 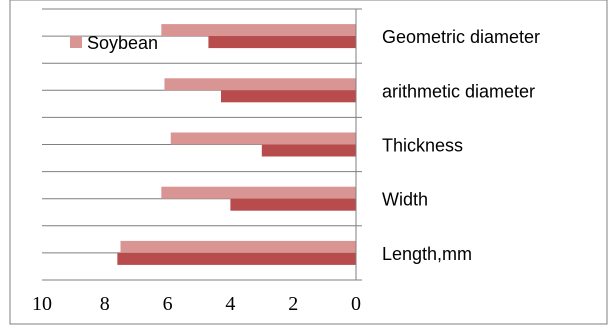 I want to click on axis-layer, so click(x=358, y=144).